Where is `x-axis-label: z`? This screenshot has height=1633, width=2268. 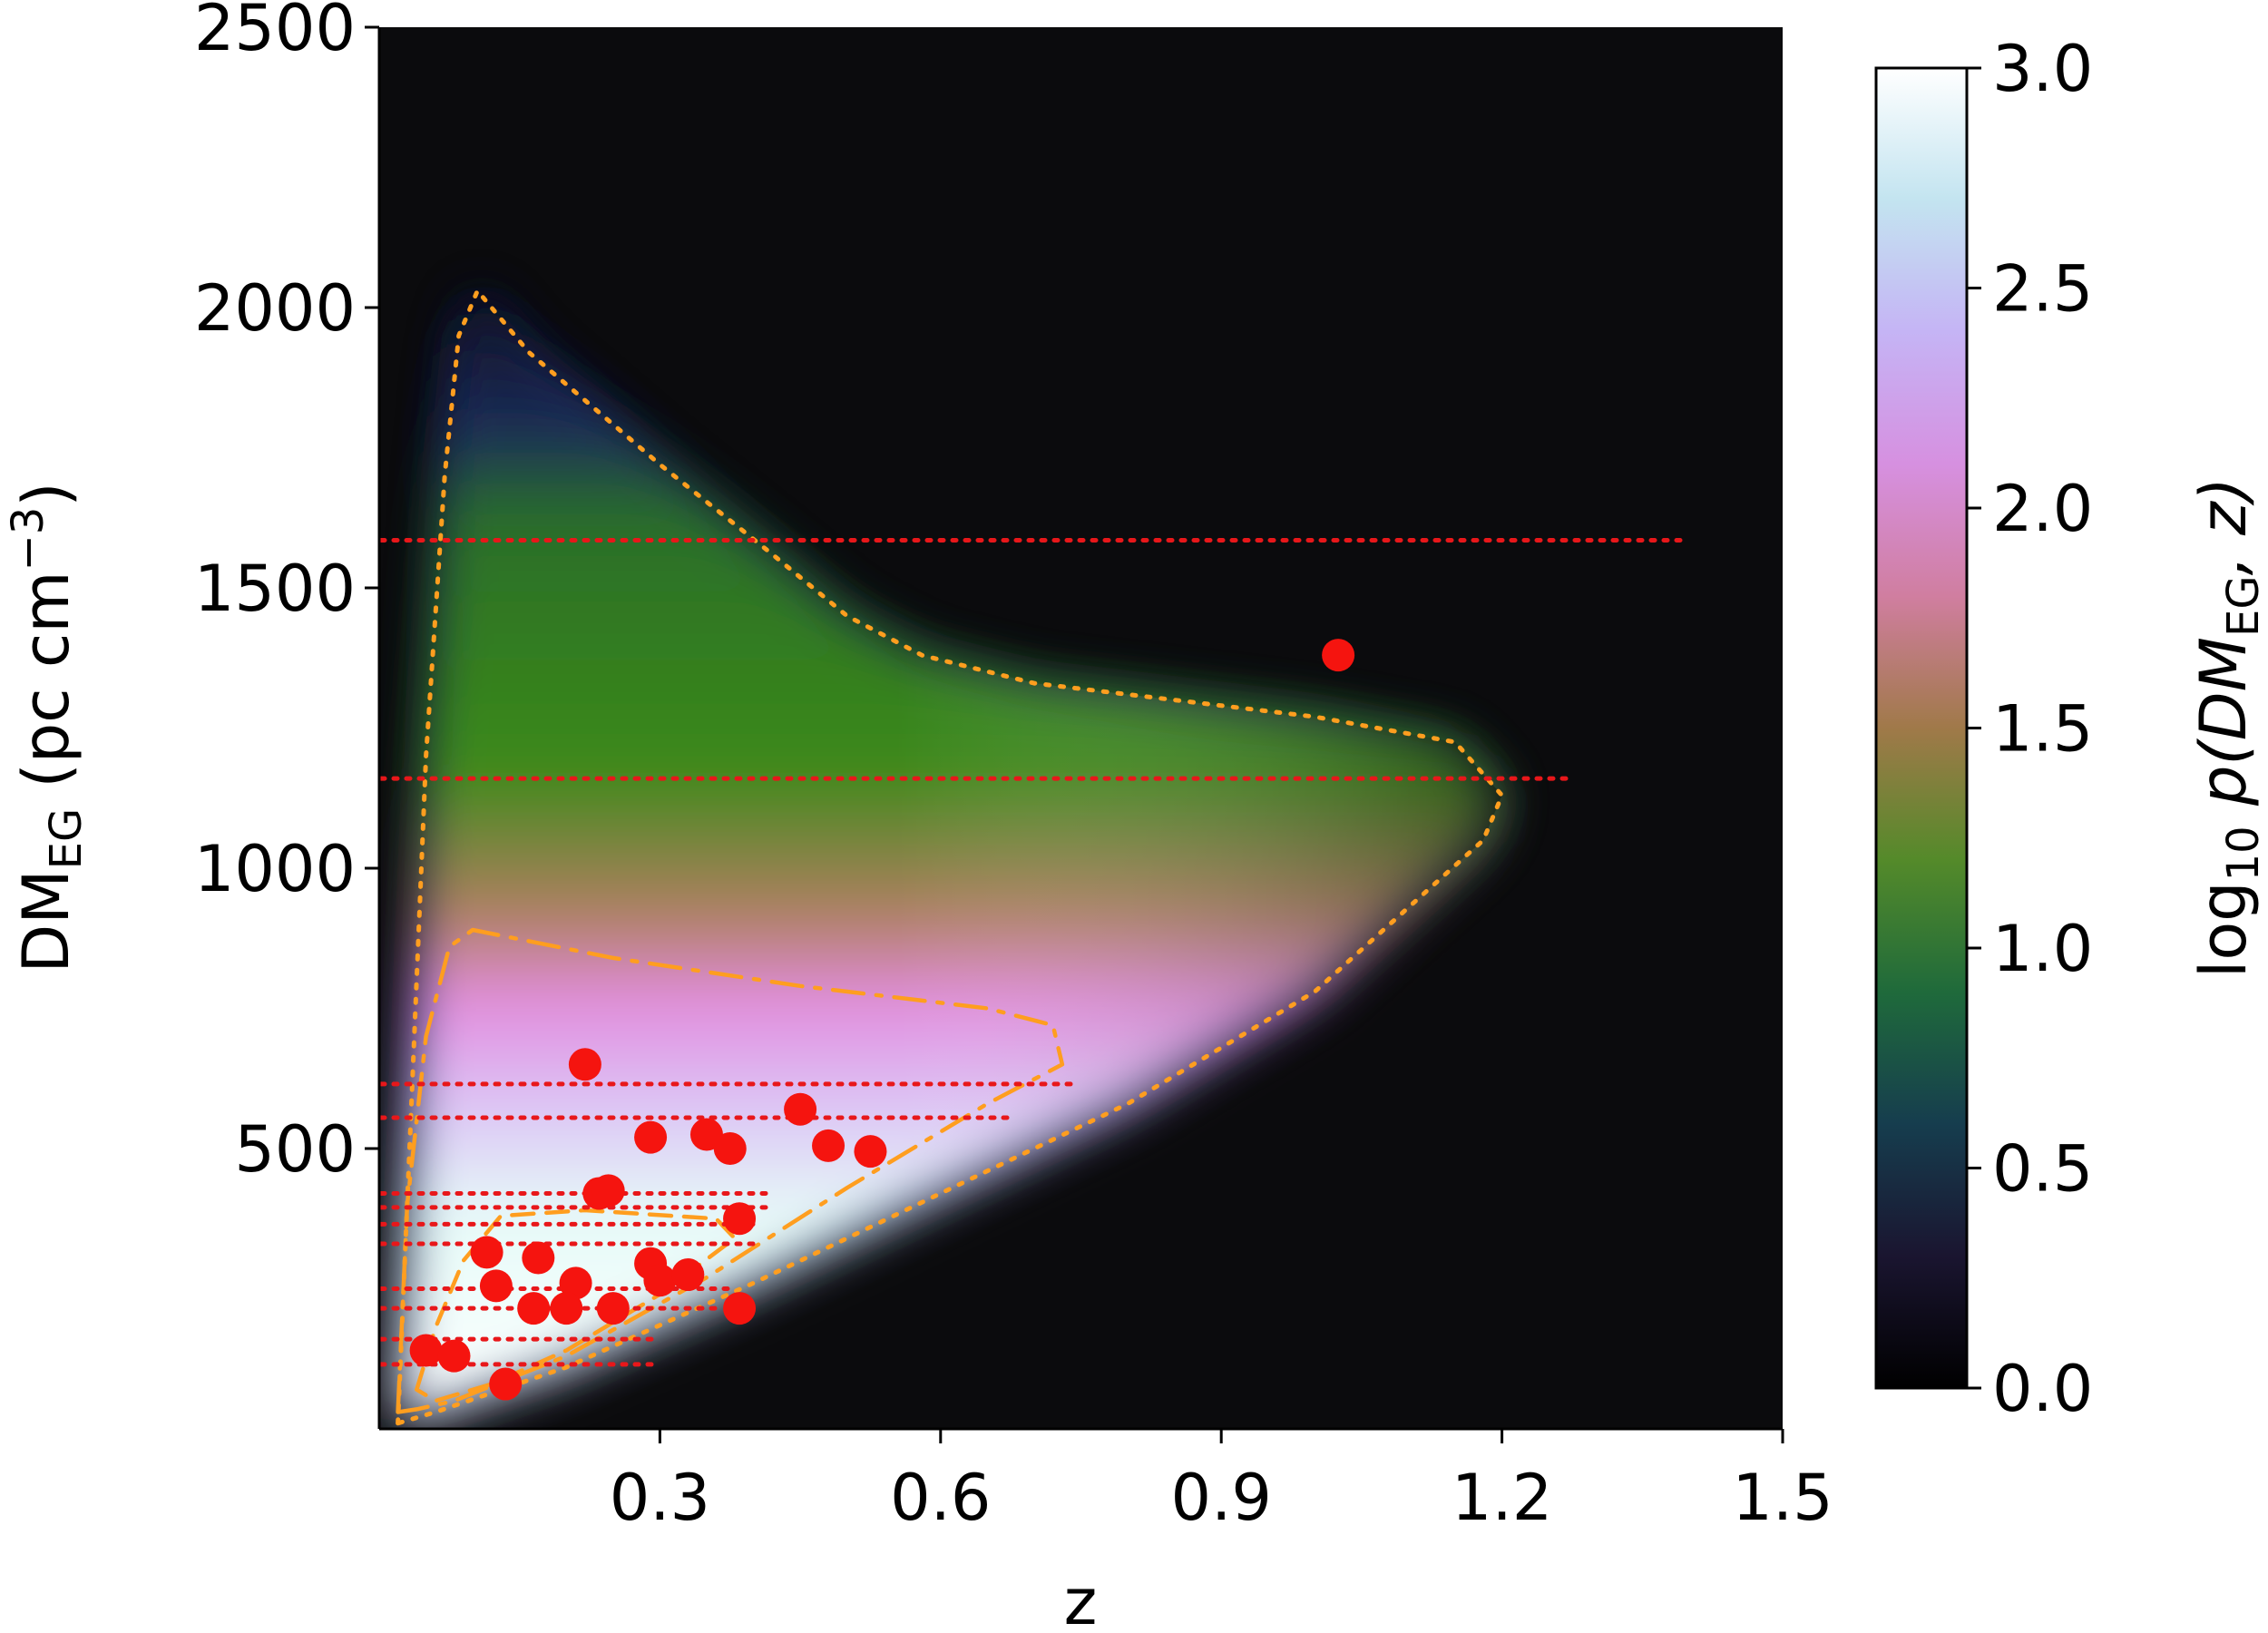
x-axis-label: z is located at coordinates (1081, 1599).